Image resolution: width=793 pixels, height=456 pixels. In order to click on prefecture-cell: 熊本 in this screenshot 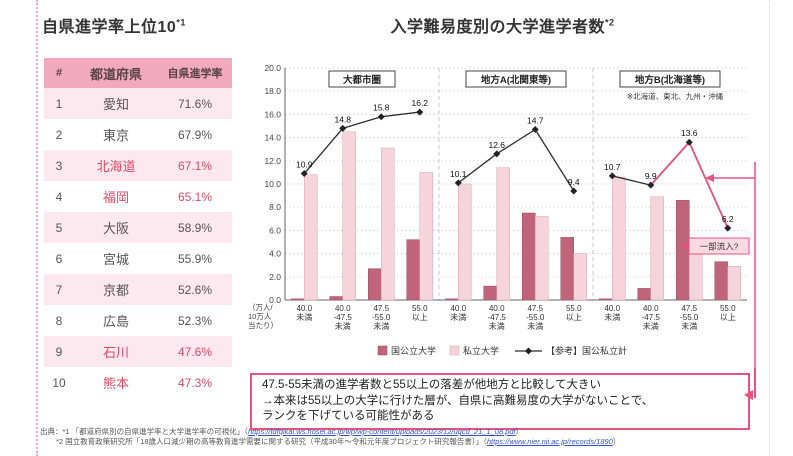, I will do `click(115, 383)`.